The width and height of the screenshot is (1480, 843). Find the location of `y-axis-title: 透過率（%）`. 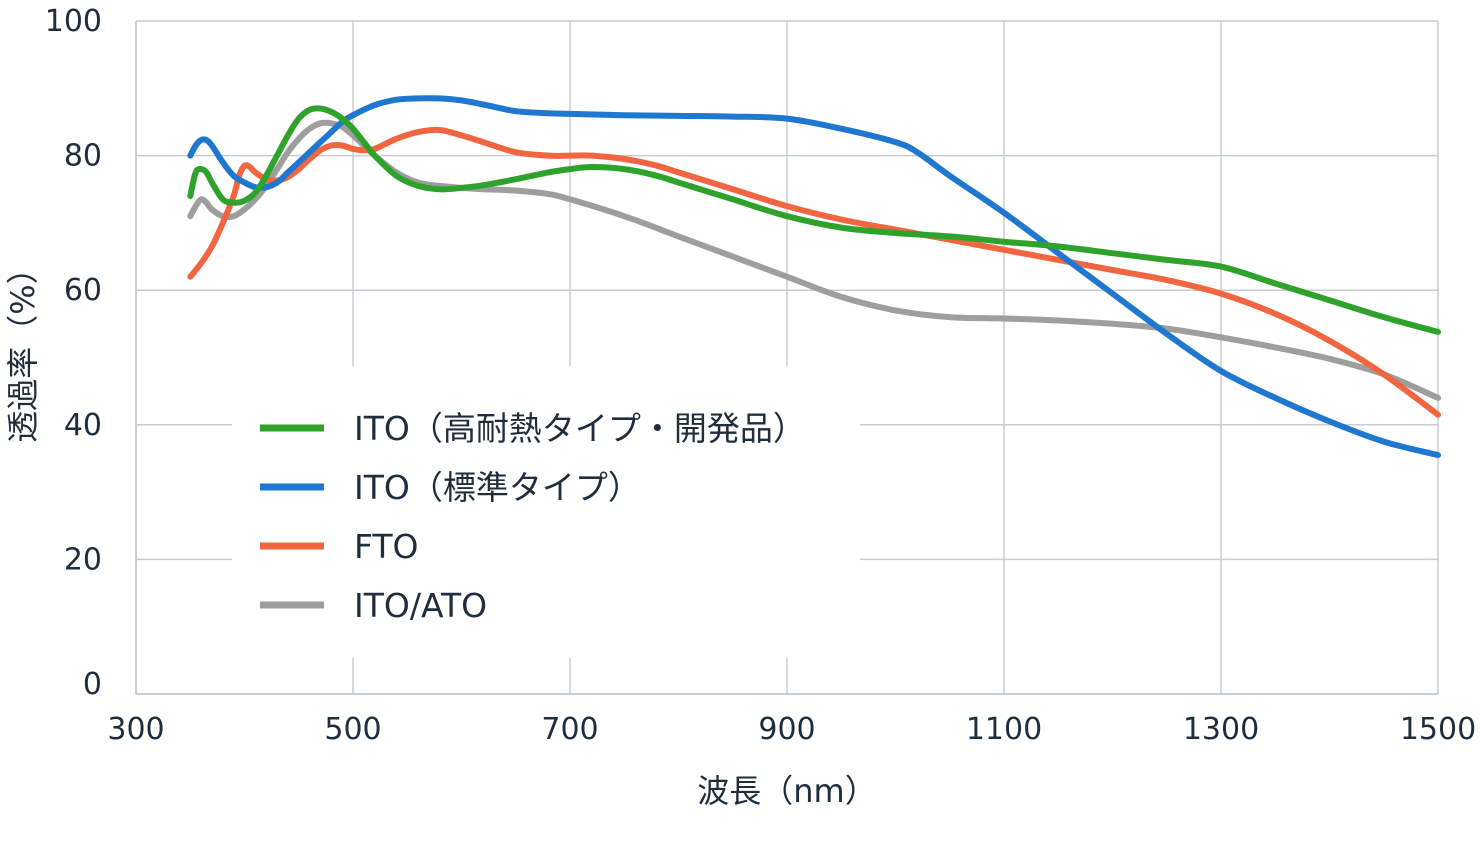

y-axis-title: 透過率（%） is located at coordinates (23, 347).